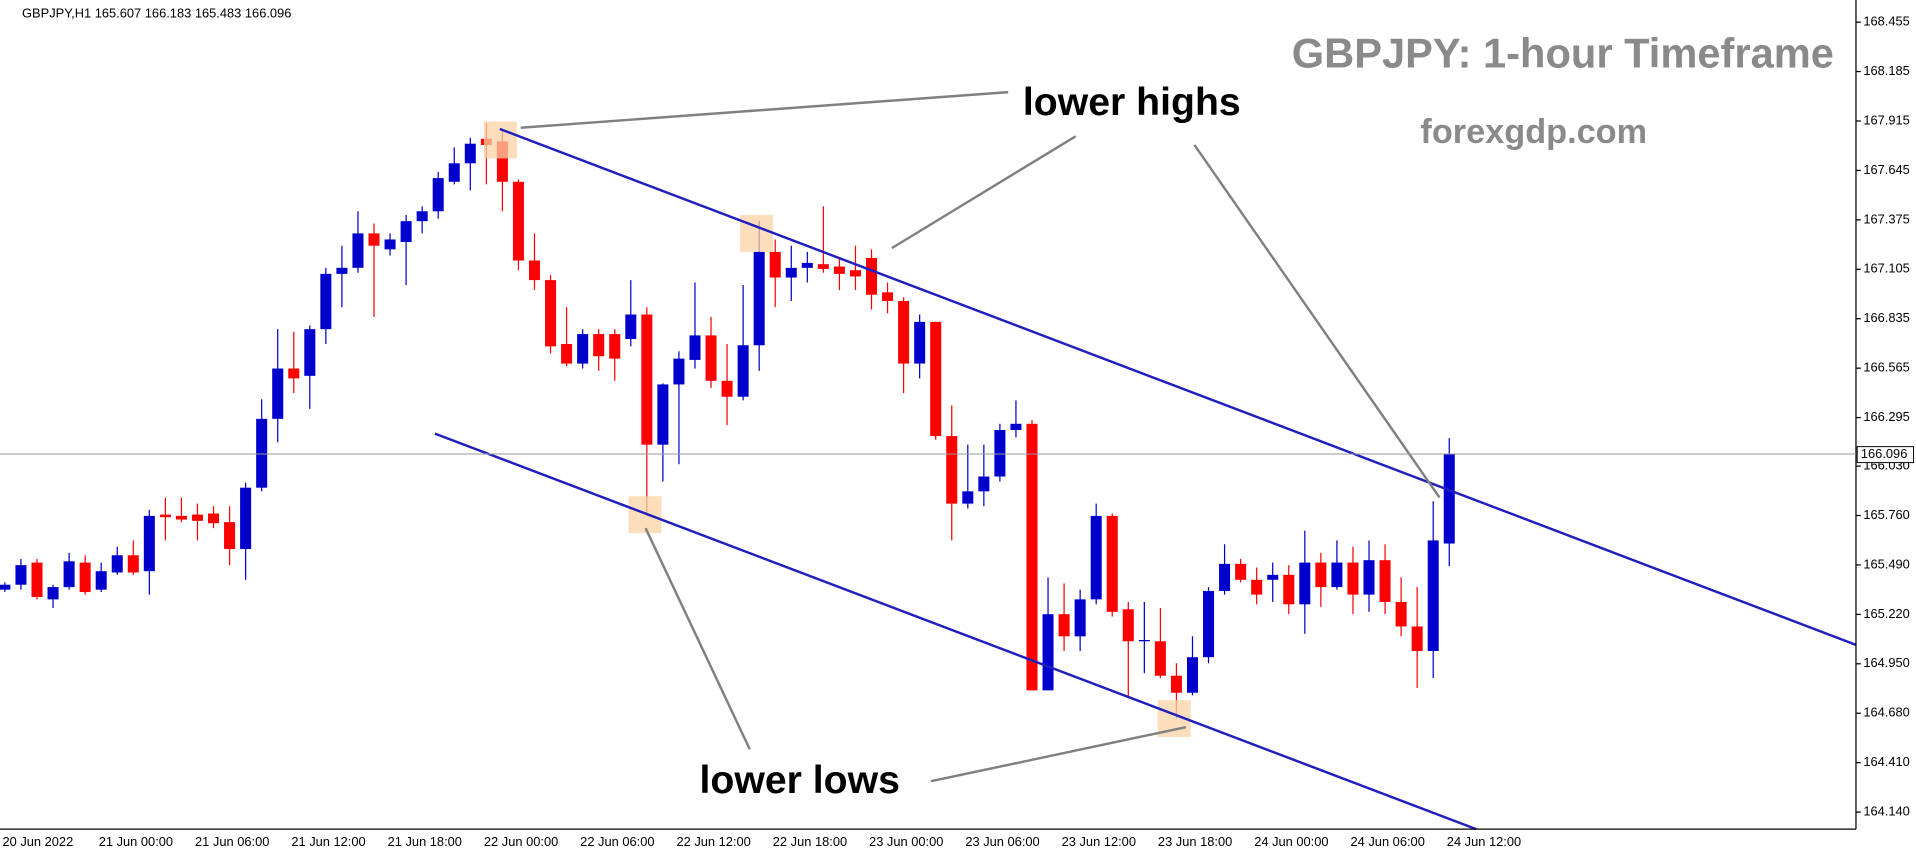 The height and width of the screenshot is (850, 1916). I want to click on x-tick-label: 20 Jun 2022, so click(37, 841).